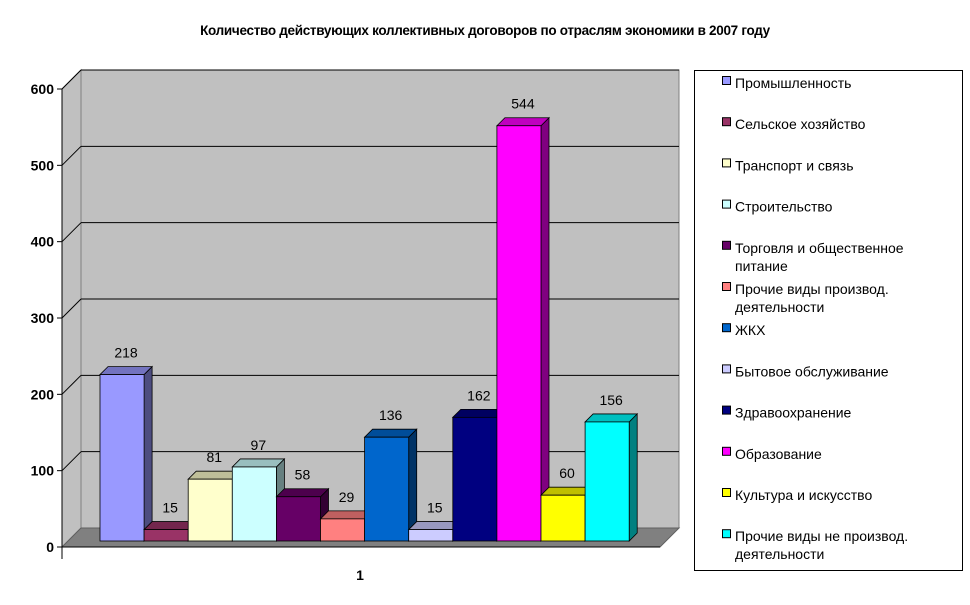  Describe the element at coordinates (611, 400) in the screenshot. I see `data-label: 156` at that location.